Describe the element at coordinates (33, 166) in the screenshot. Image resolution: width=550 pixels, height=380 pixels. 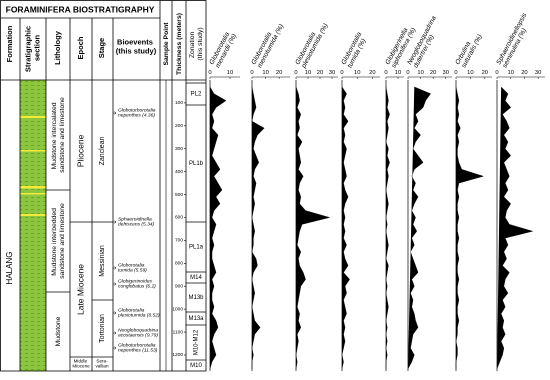
I see `strat-stripes` at that location.